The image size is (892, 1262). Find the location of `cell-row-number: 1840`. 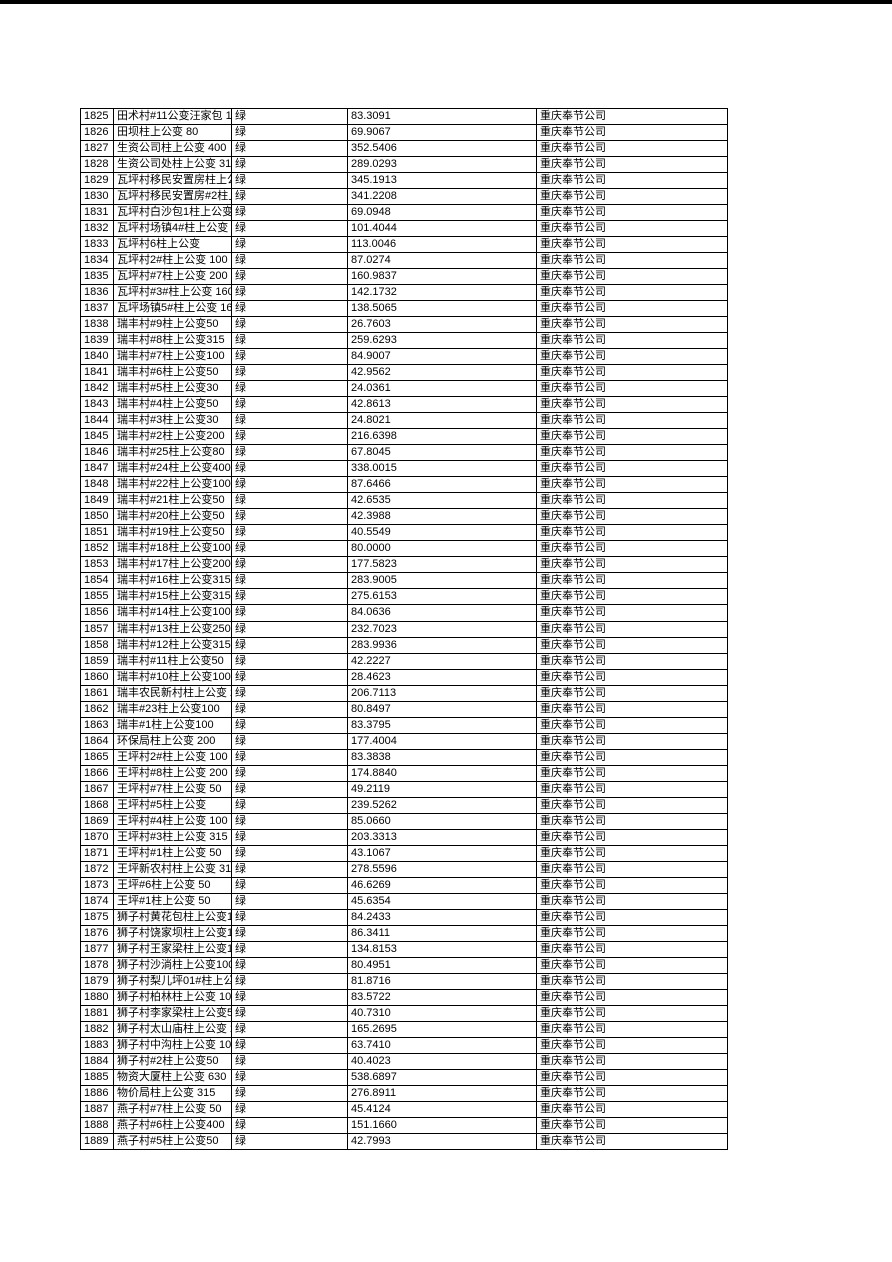

cell-row-number: 1840 is located at coordinates (97, 357).